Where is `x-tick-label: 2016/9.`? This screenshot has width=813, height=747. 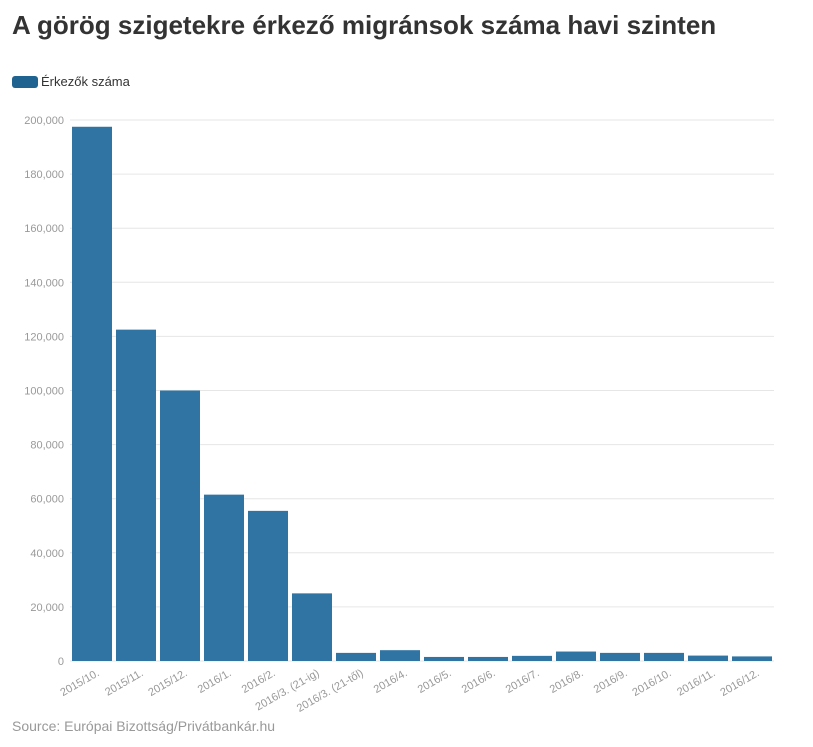
x-tick-label: 2016/9. is located at coordinates (611, 681).